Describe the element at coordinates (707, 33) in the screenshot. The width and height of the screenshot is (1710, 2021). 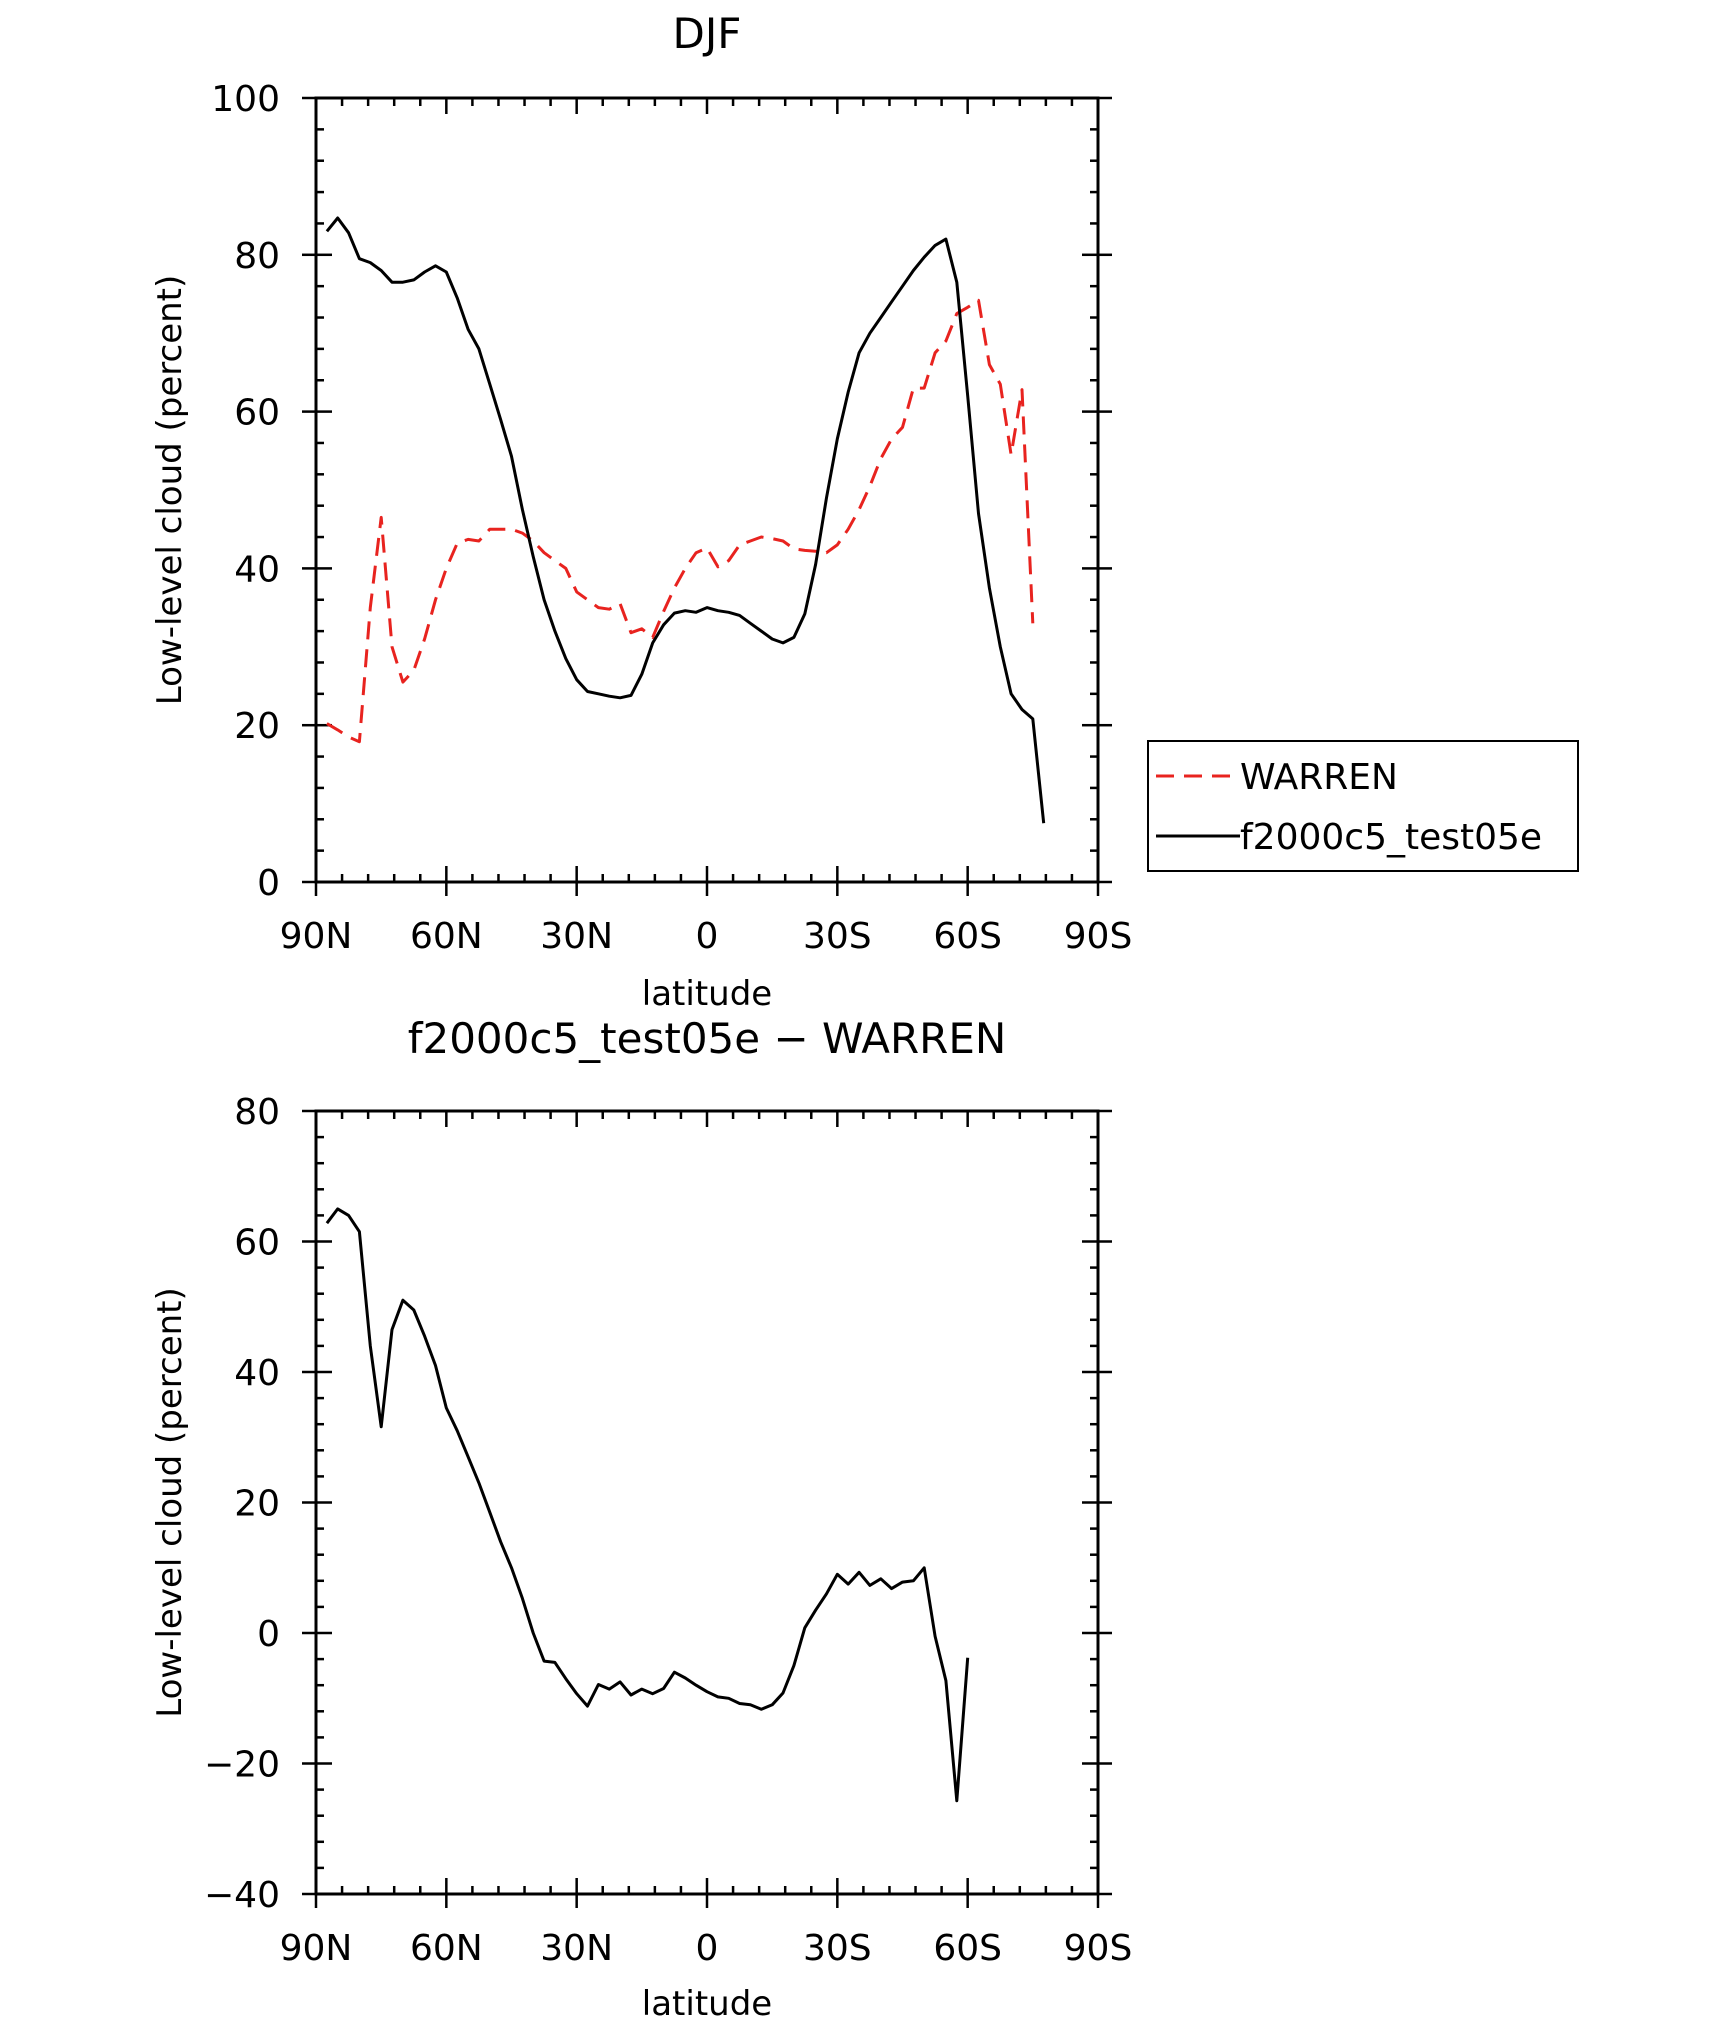
I see `chart-title: DJF` at that location.